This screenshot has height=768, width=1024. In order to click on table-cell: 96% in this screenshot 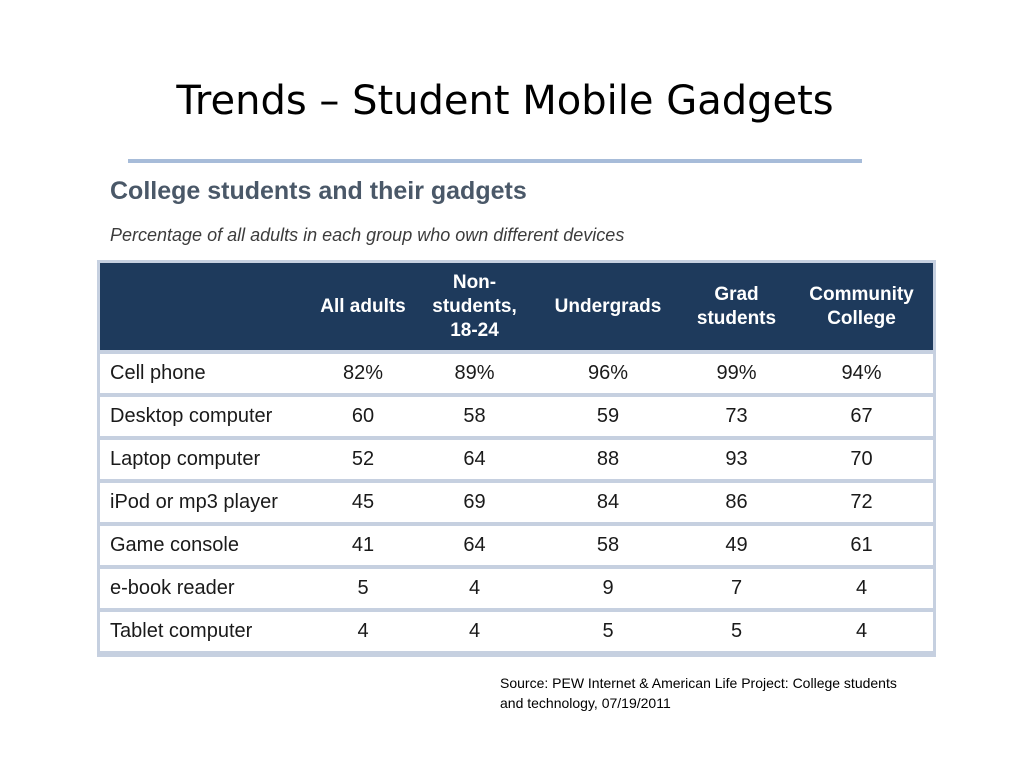, I will do `click(608, 373)`.